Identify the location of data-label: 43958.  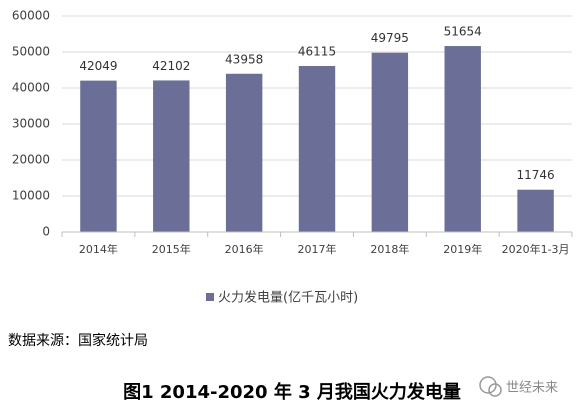
(244, 59).